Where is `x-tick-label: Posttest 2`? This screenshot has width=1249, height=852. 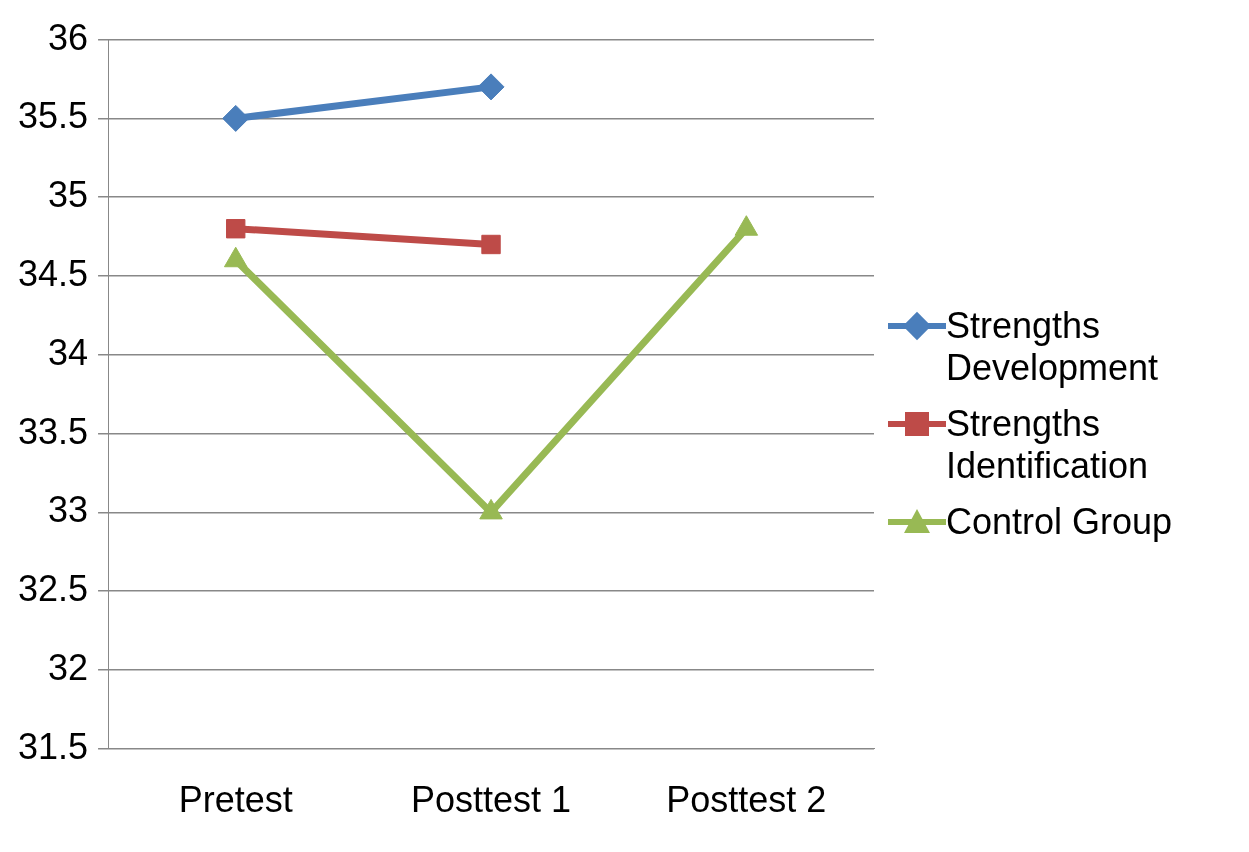 x-tick-label: Posttest 2 is located at coordinates (746, 800).